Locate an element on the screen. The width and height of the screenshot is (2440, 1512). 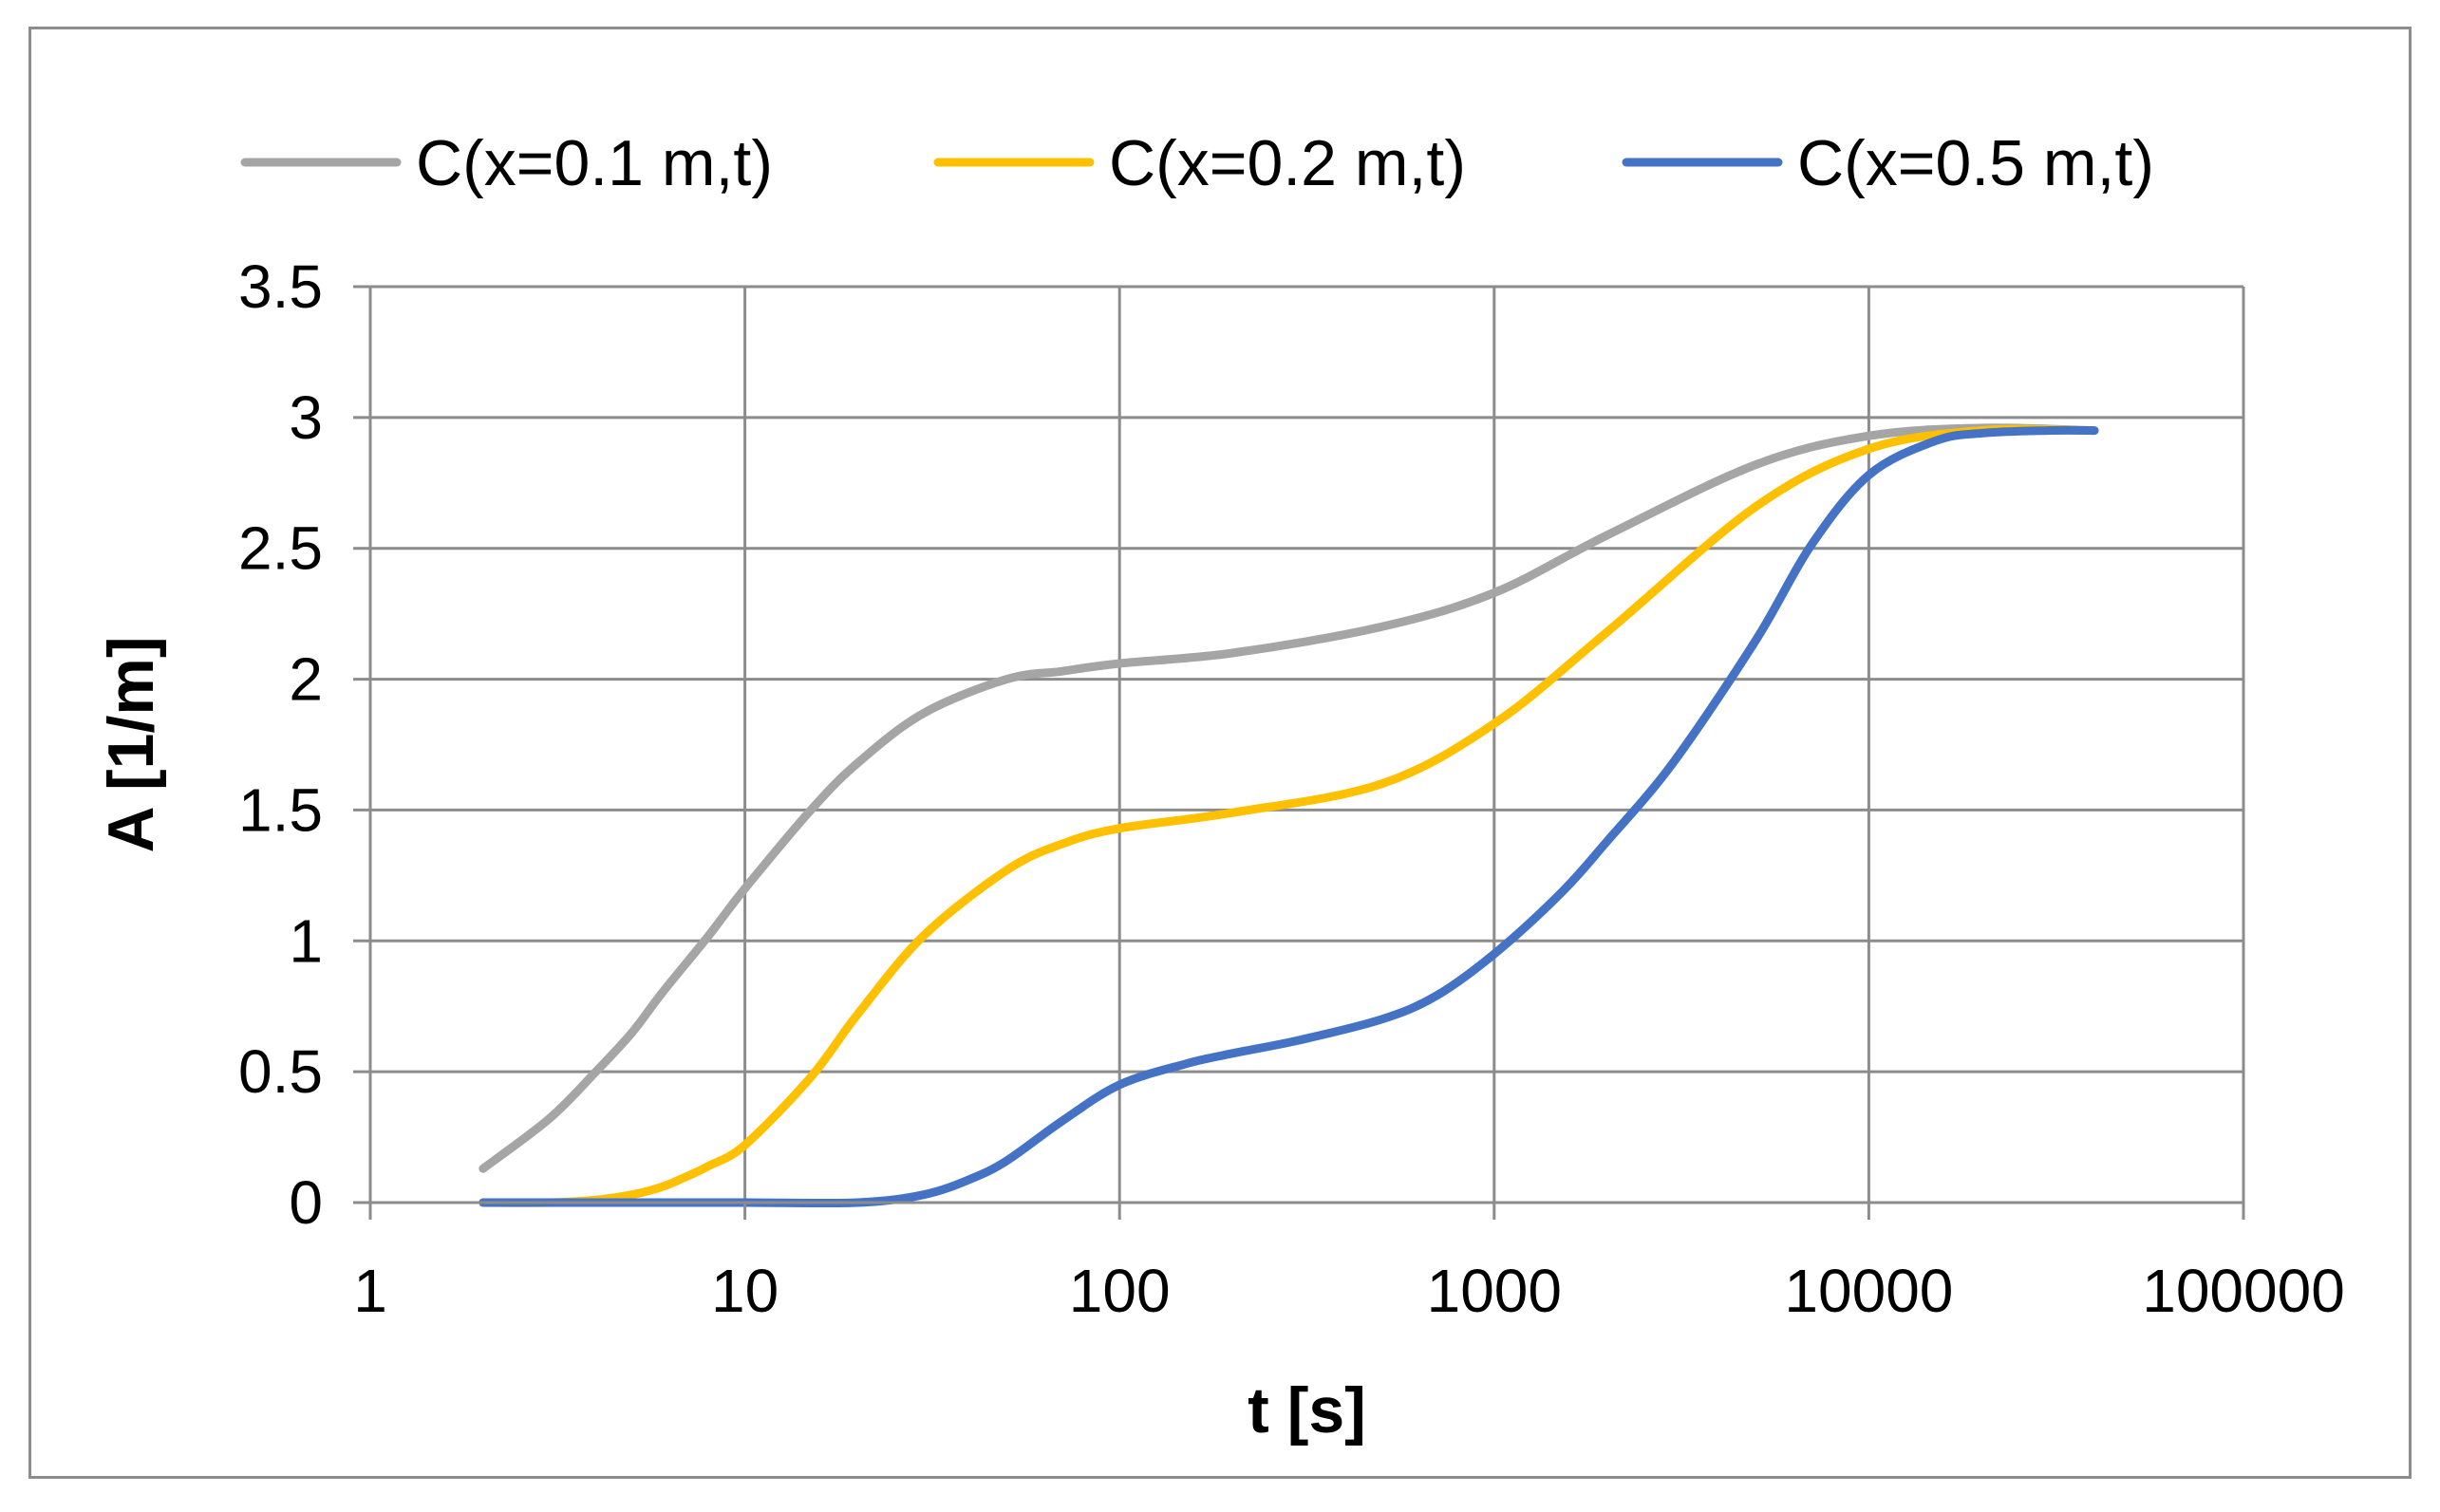
x-tick-label: 1 is located at coordinates (370, 1291).